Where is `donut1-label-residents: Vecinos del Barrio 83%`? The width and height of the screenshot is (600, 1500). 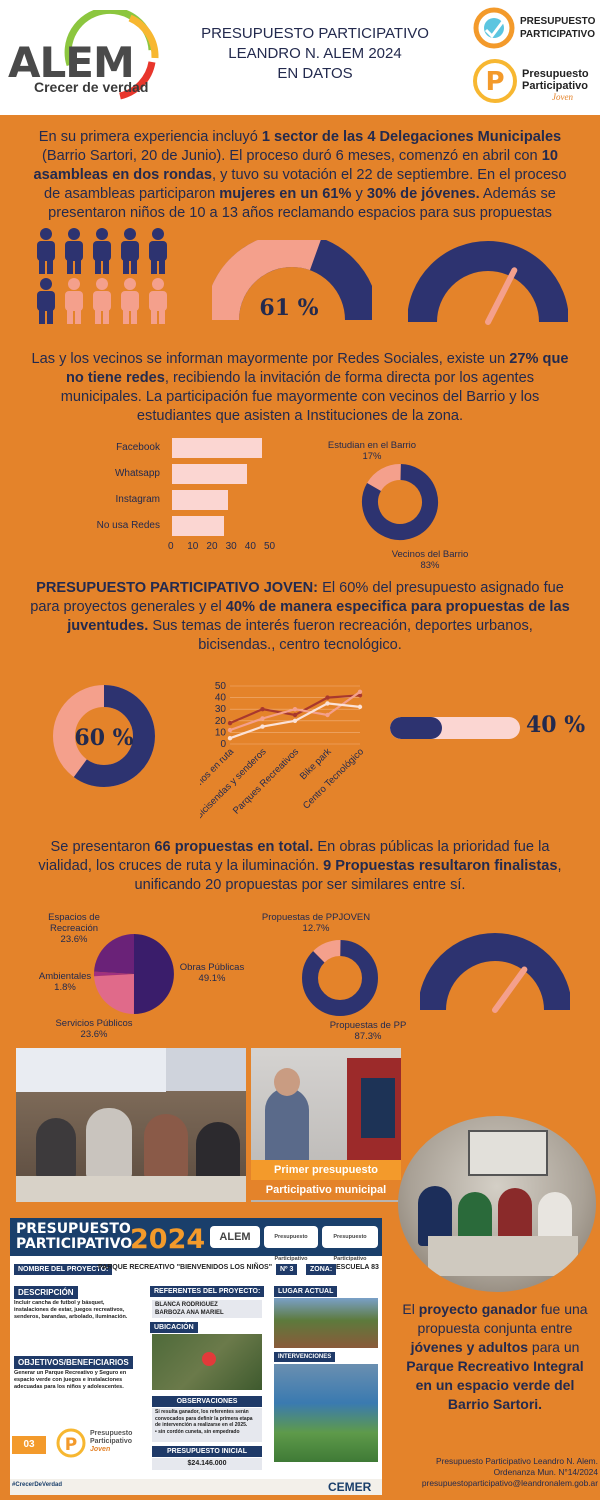
donut1-label-residents: Vecinos del Barrio 83% is located at coordinates (430, 560).